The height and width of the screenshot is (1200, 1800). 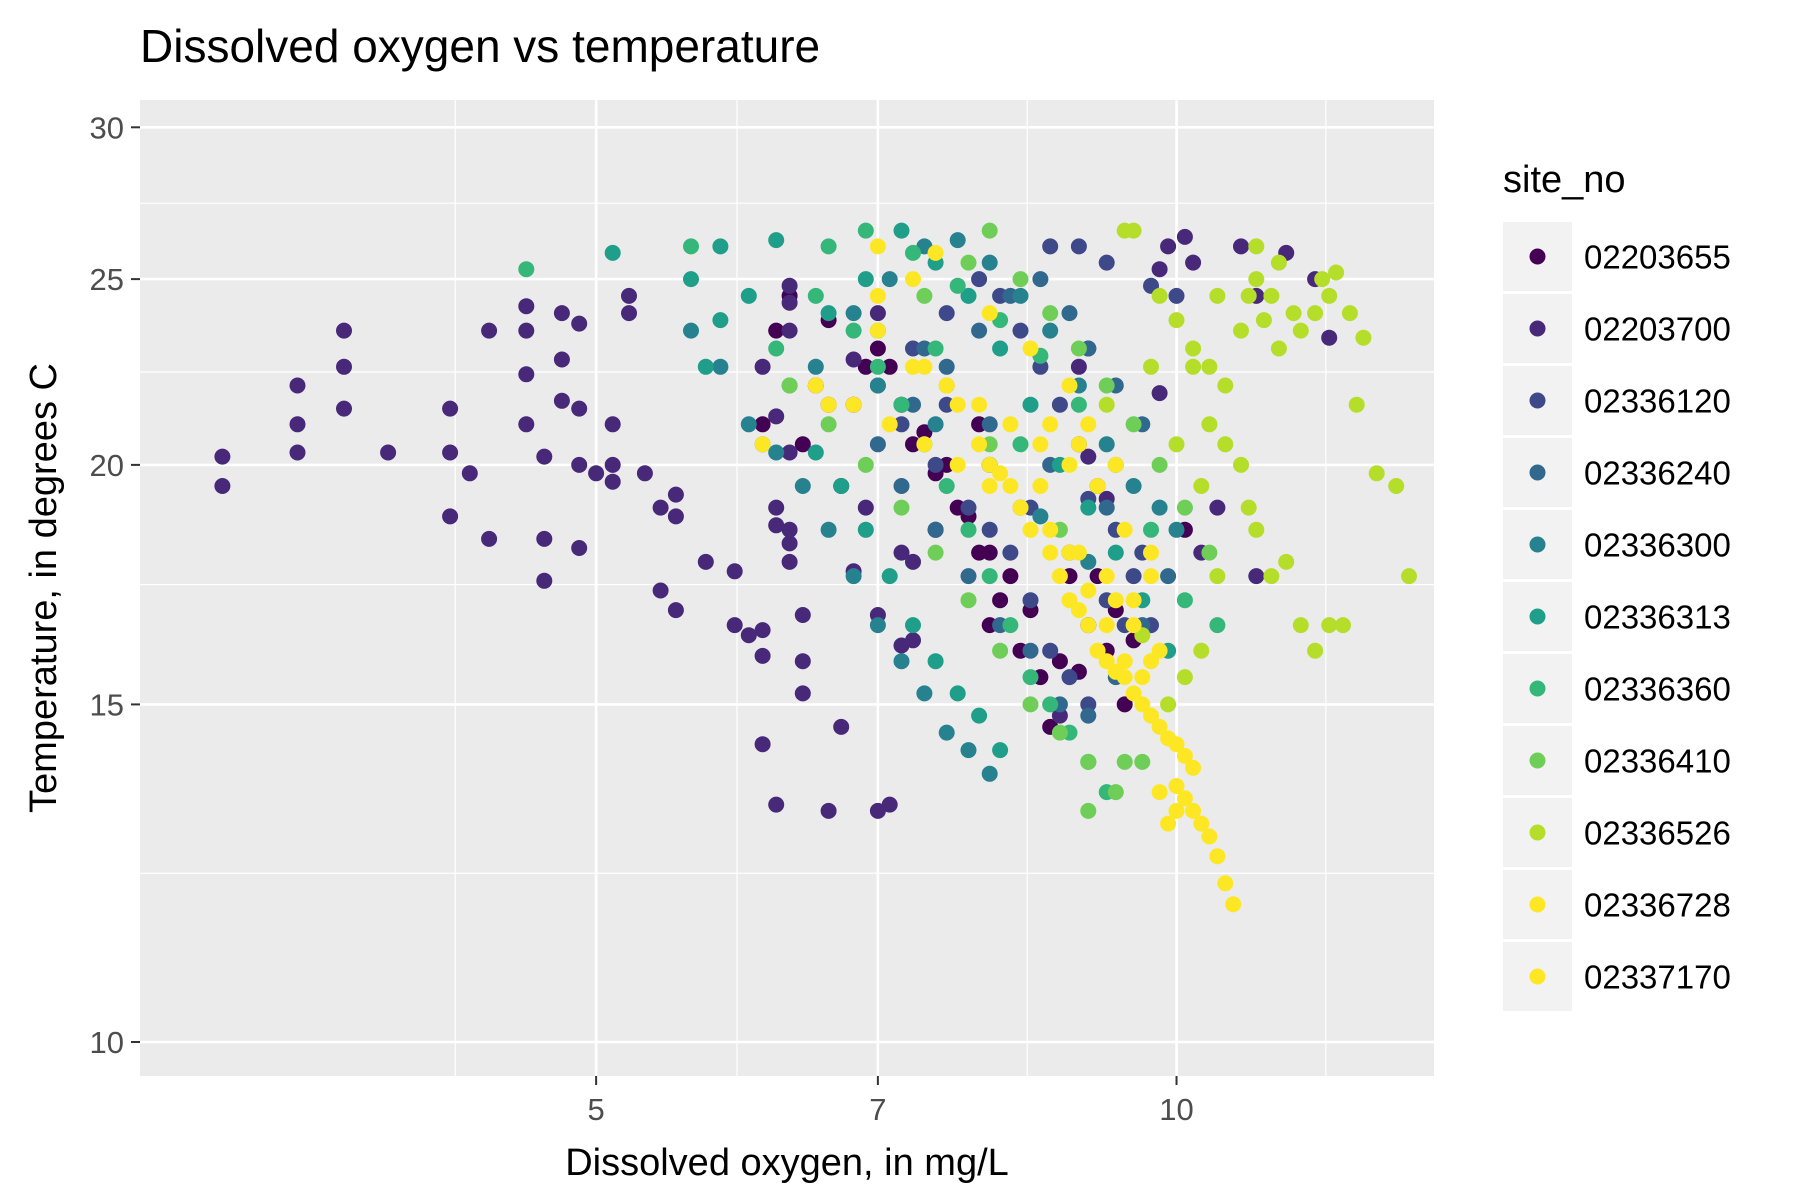 What do you see at coordinates (1617, 544) in the screenshot?
I see `legend-entry: 02336300` at bounding box center [1617, 544].